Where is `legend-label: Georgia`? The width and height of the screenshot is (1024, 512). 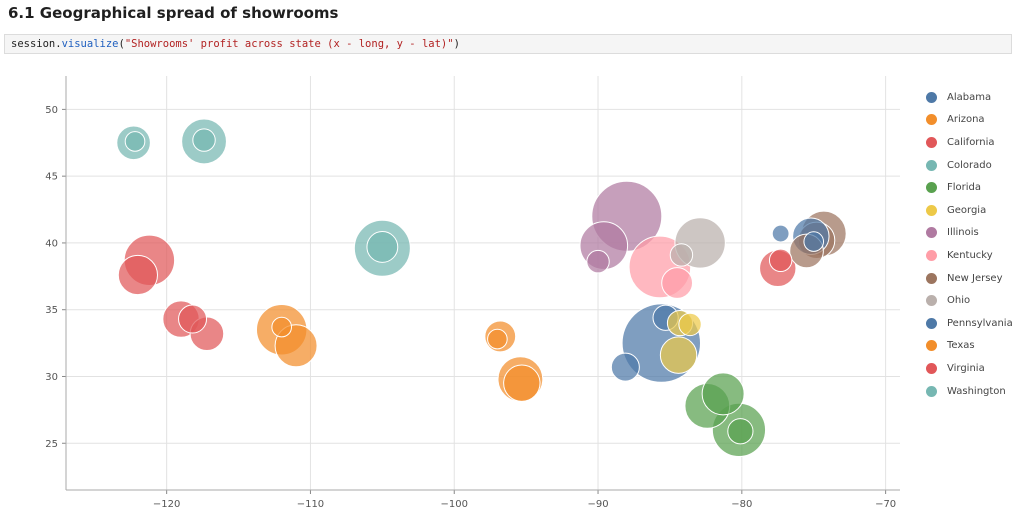 legend-label: Georgia is located at coordinates (967, 210).